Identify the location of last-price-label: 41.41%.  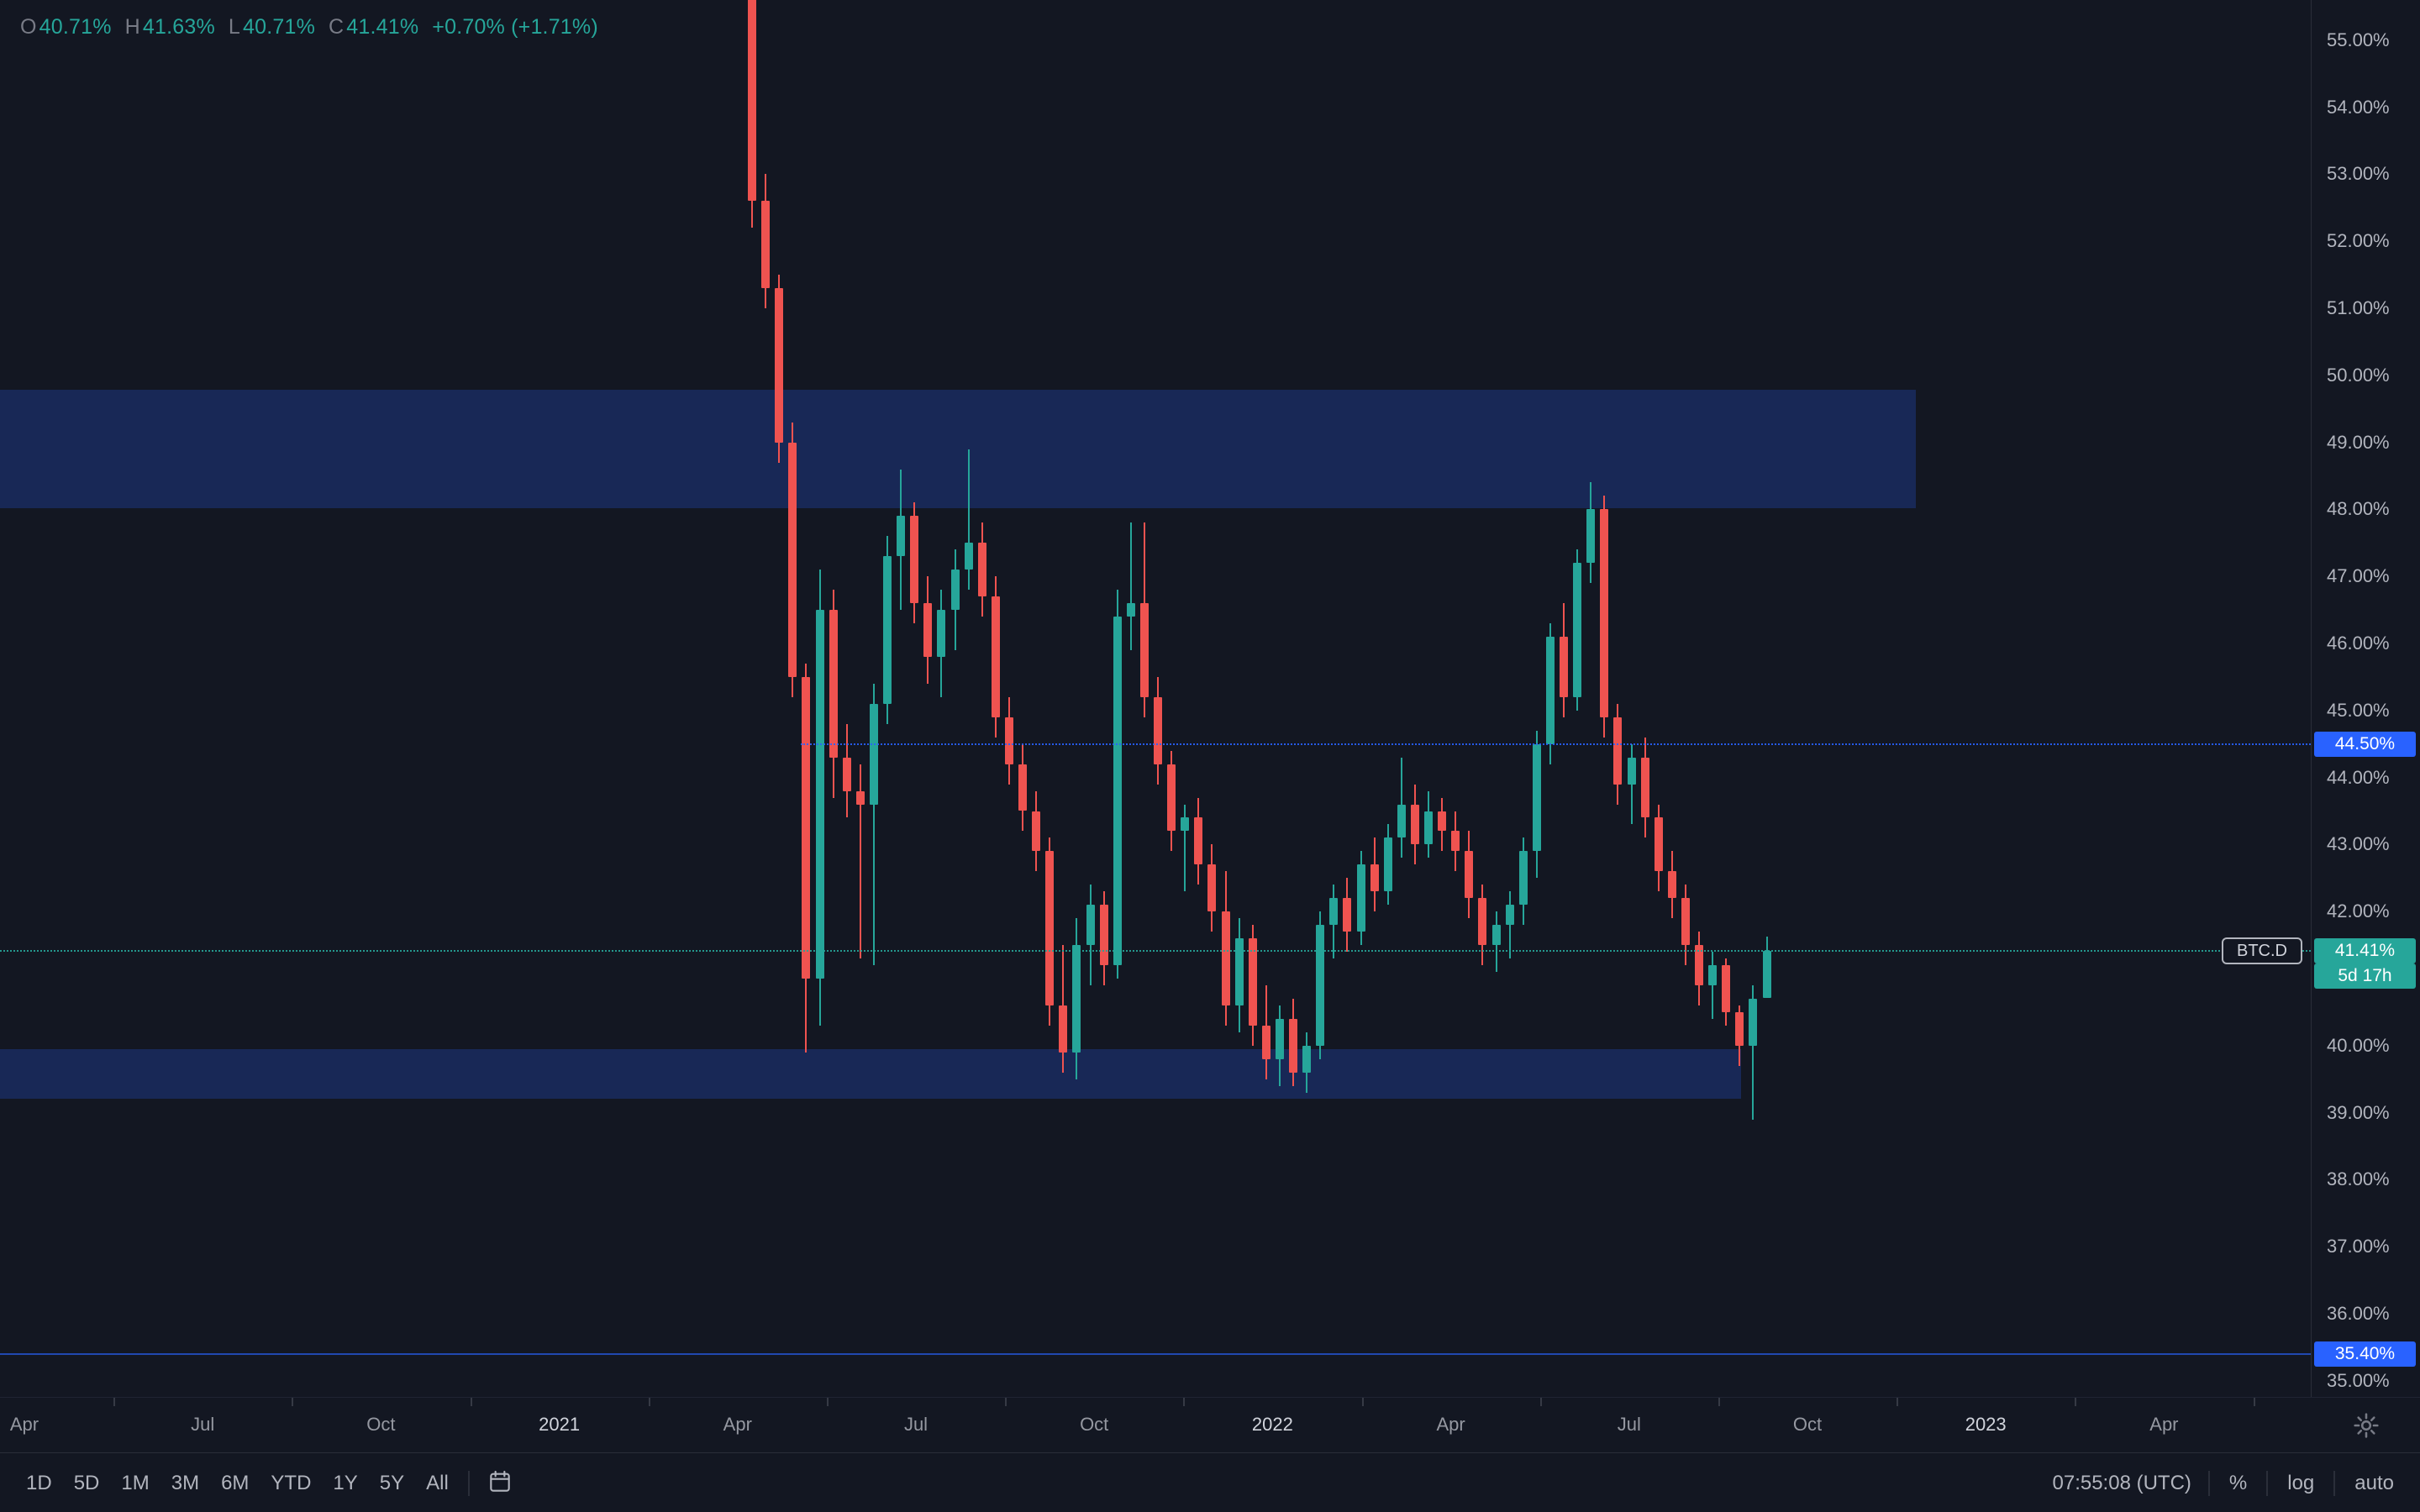
(2365, 951).